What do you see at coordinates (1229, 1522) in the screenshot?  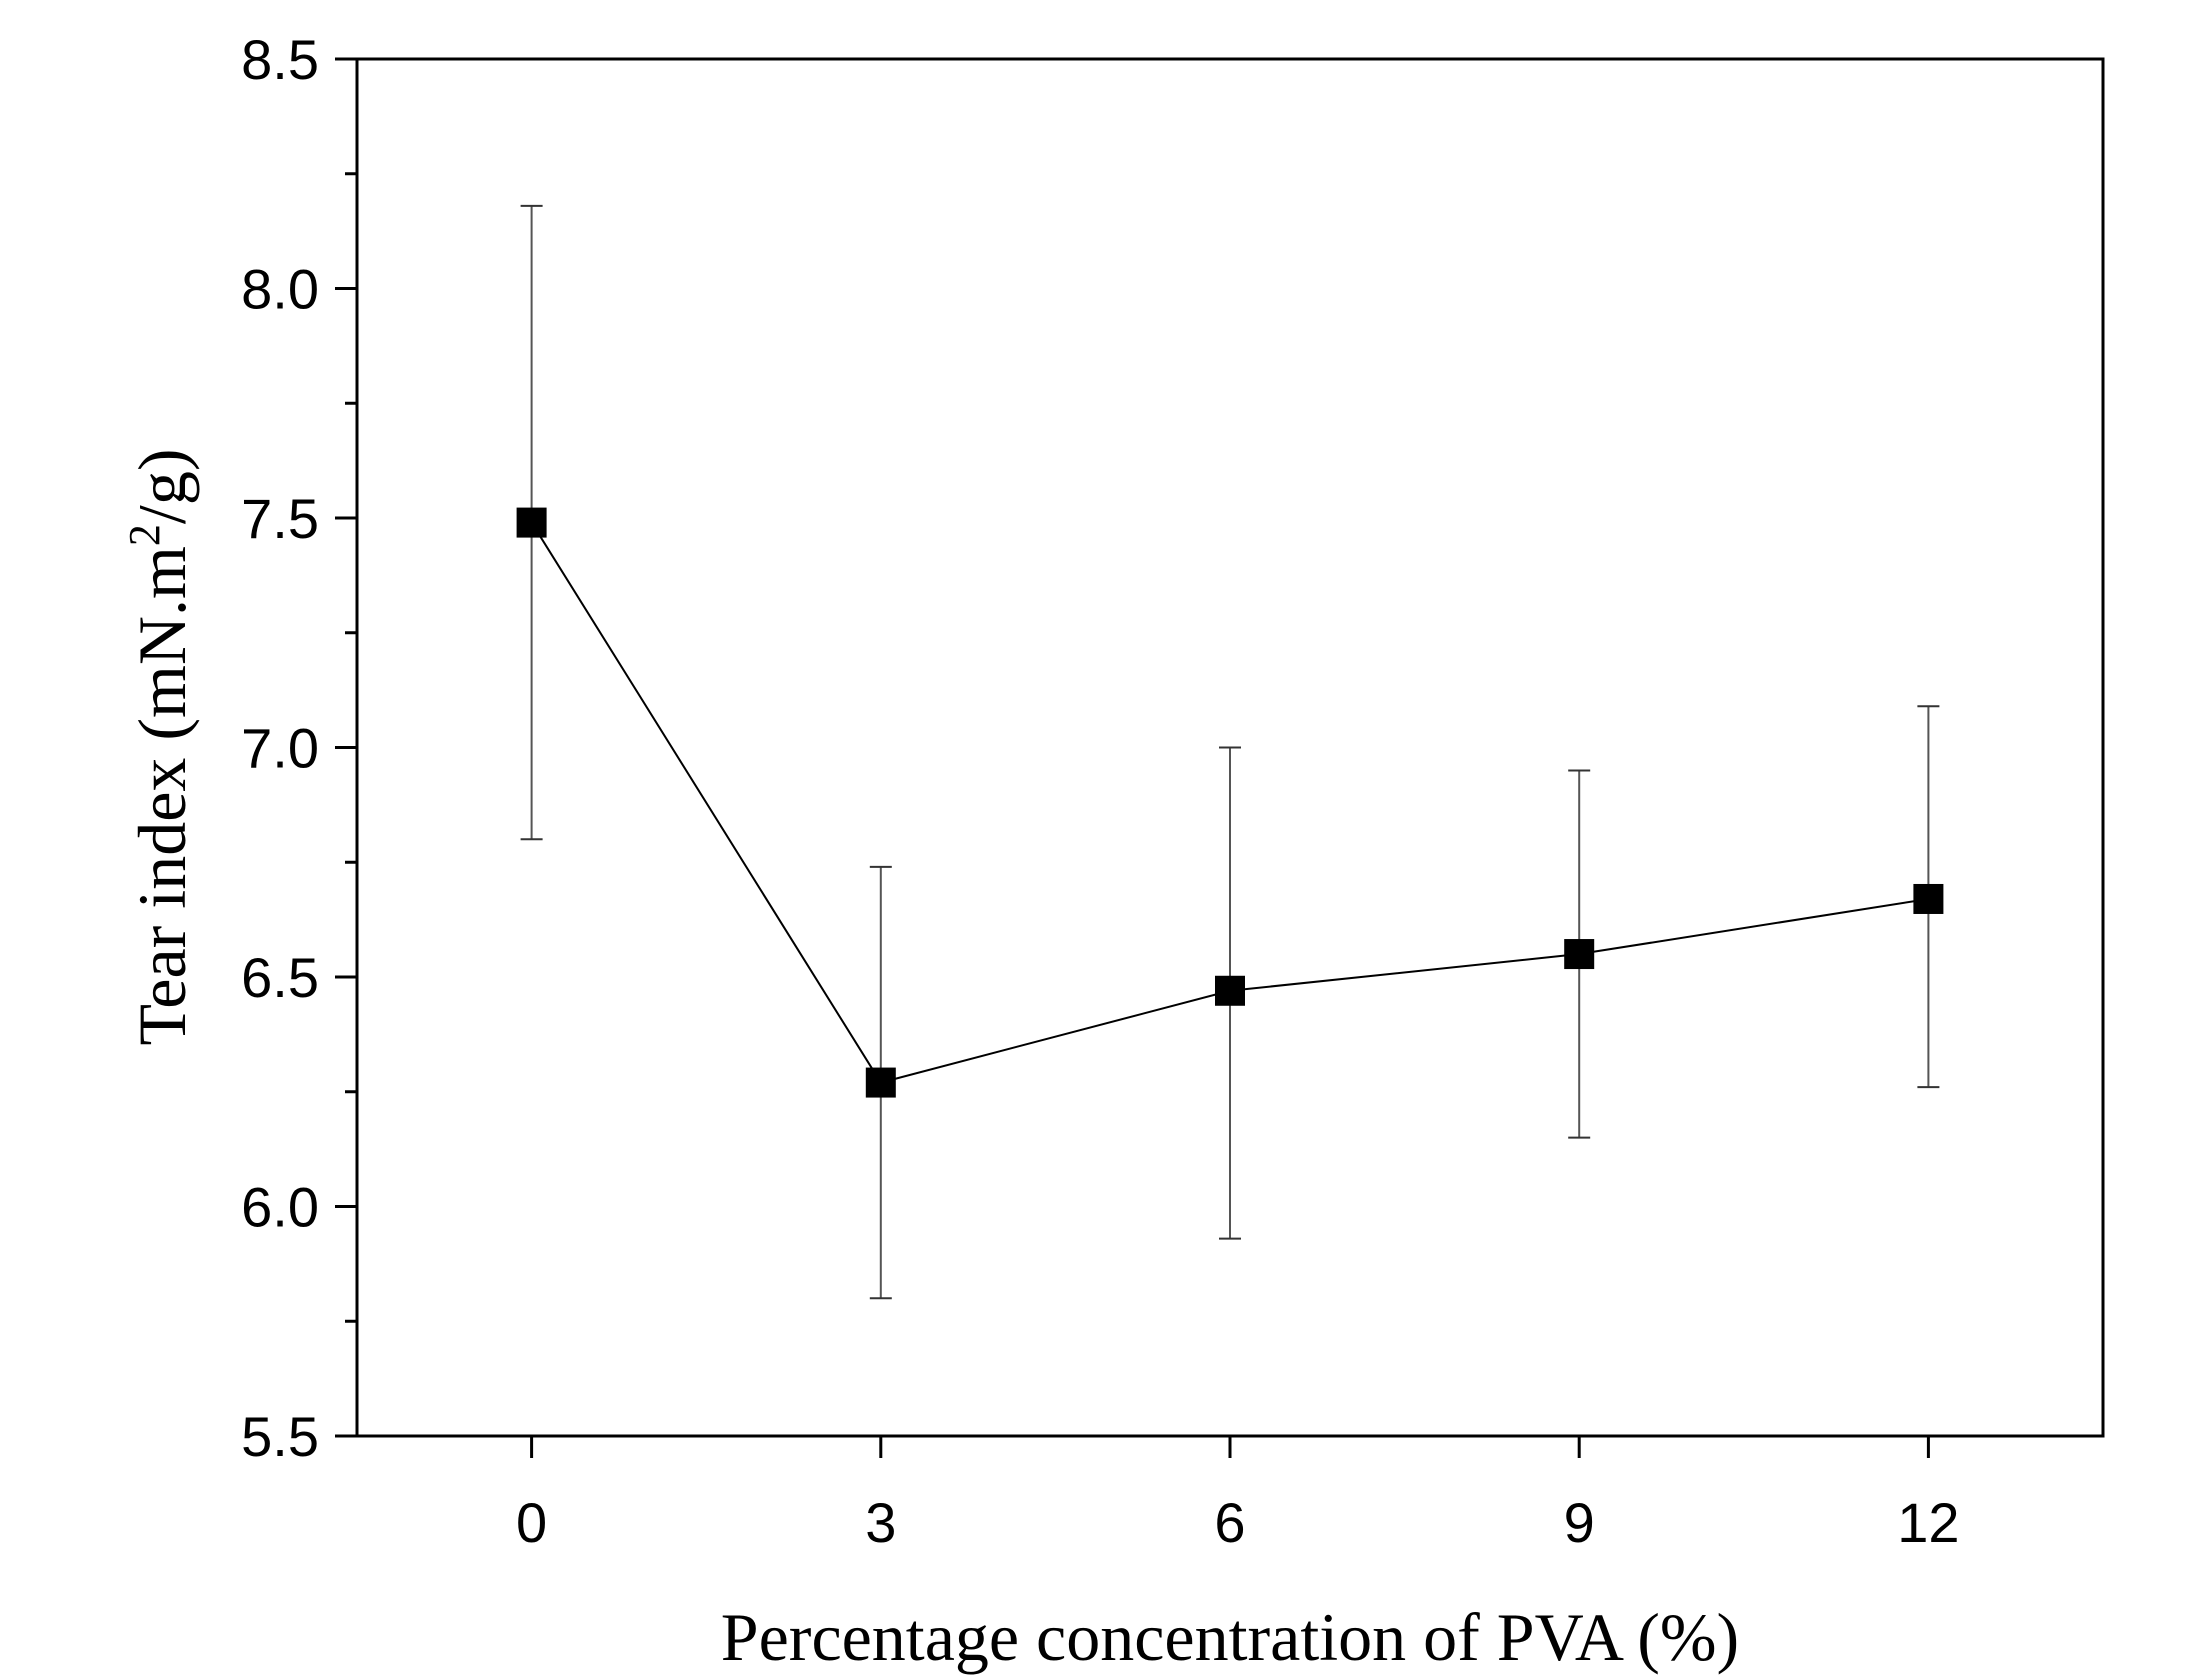 I see `x-tick-label: 6` at bounding box center [1229, 1522].